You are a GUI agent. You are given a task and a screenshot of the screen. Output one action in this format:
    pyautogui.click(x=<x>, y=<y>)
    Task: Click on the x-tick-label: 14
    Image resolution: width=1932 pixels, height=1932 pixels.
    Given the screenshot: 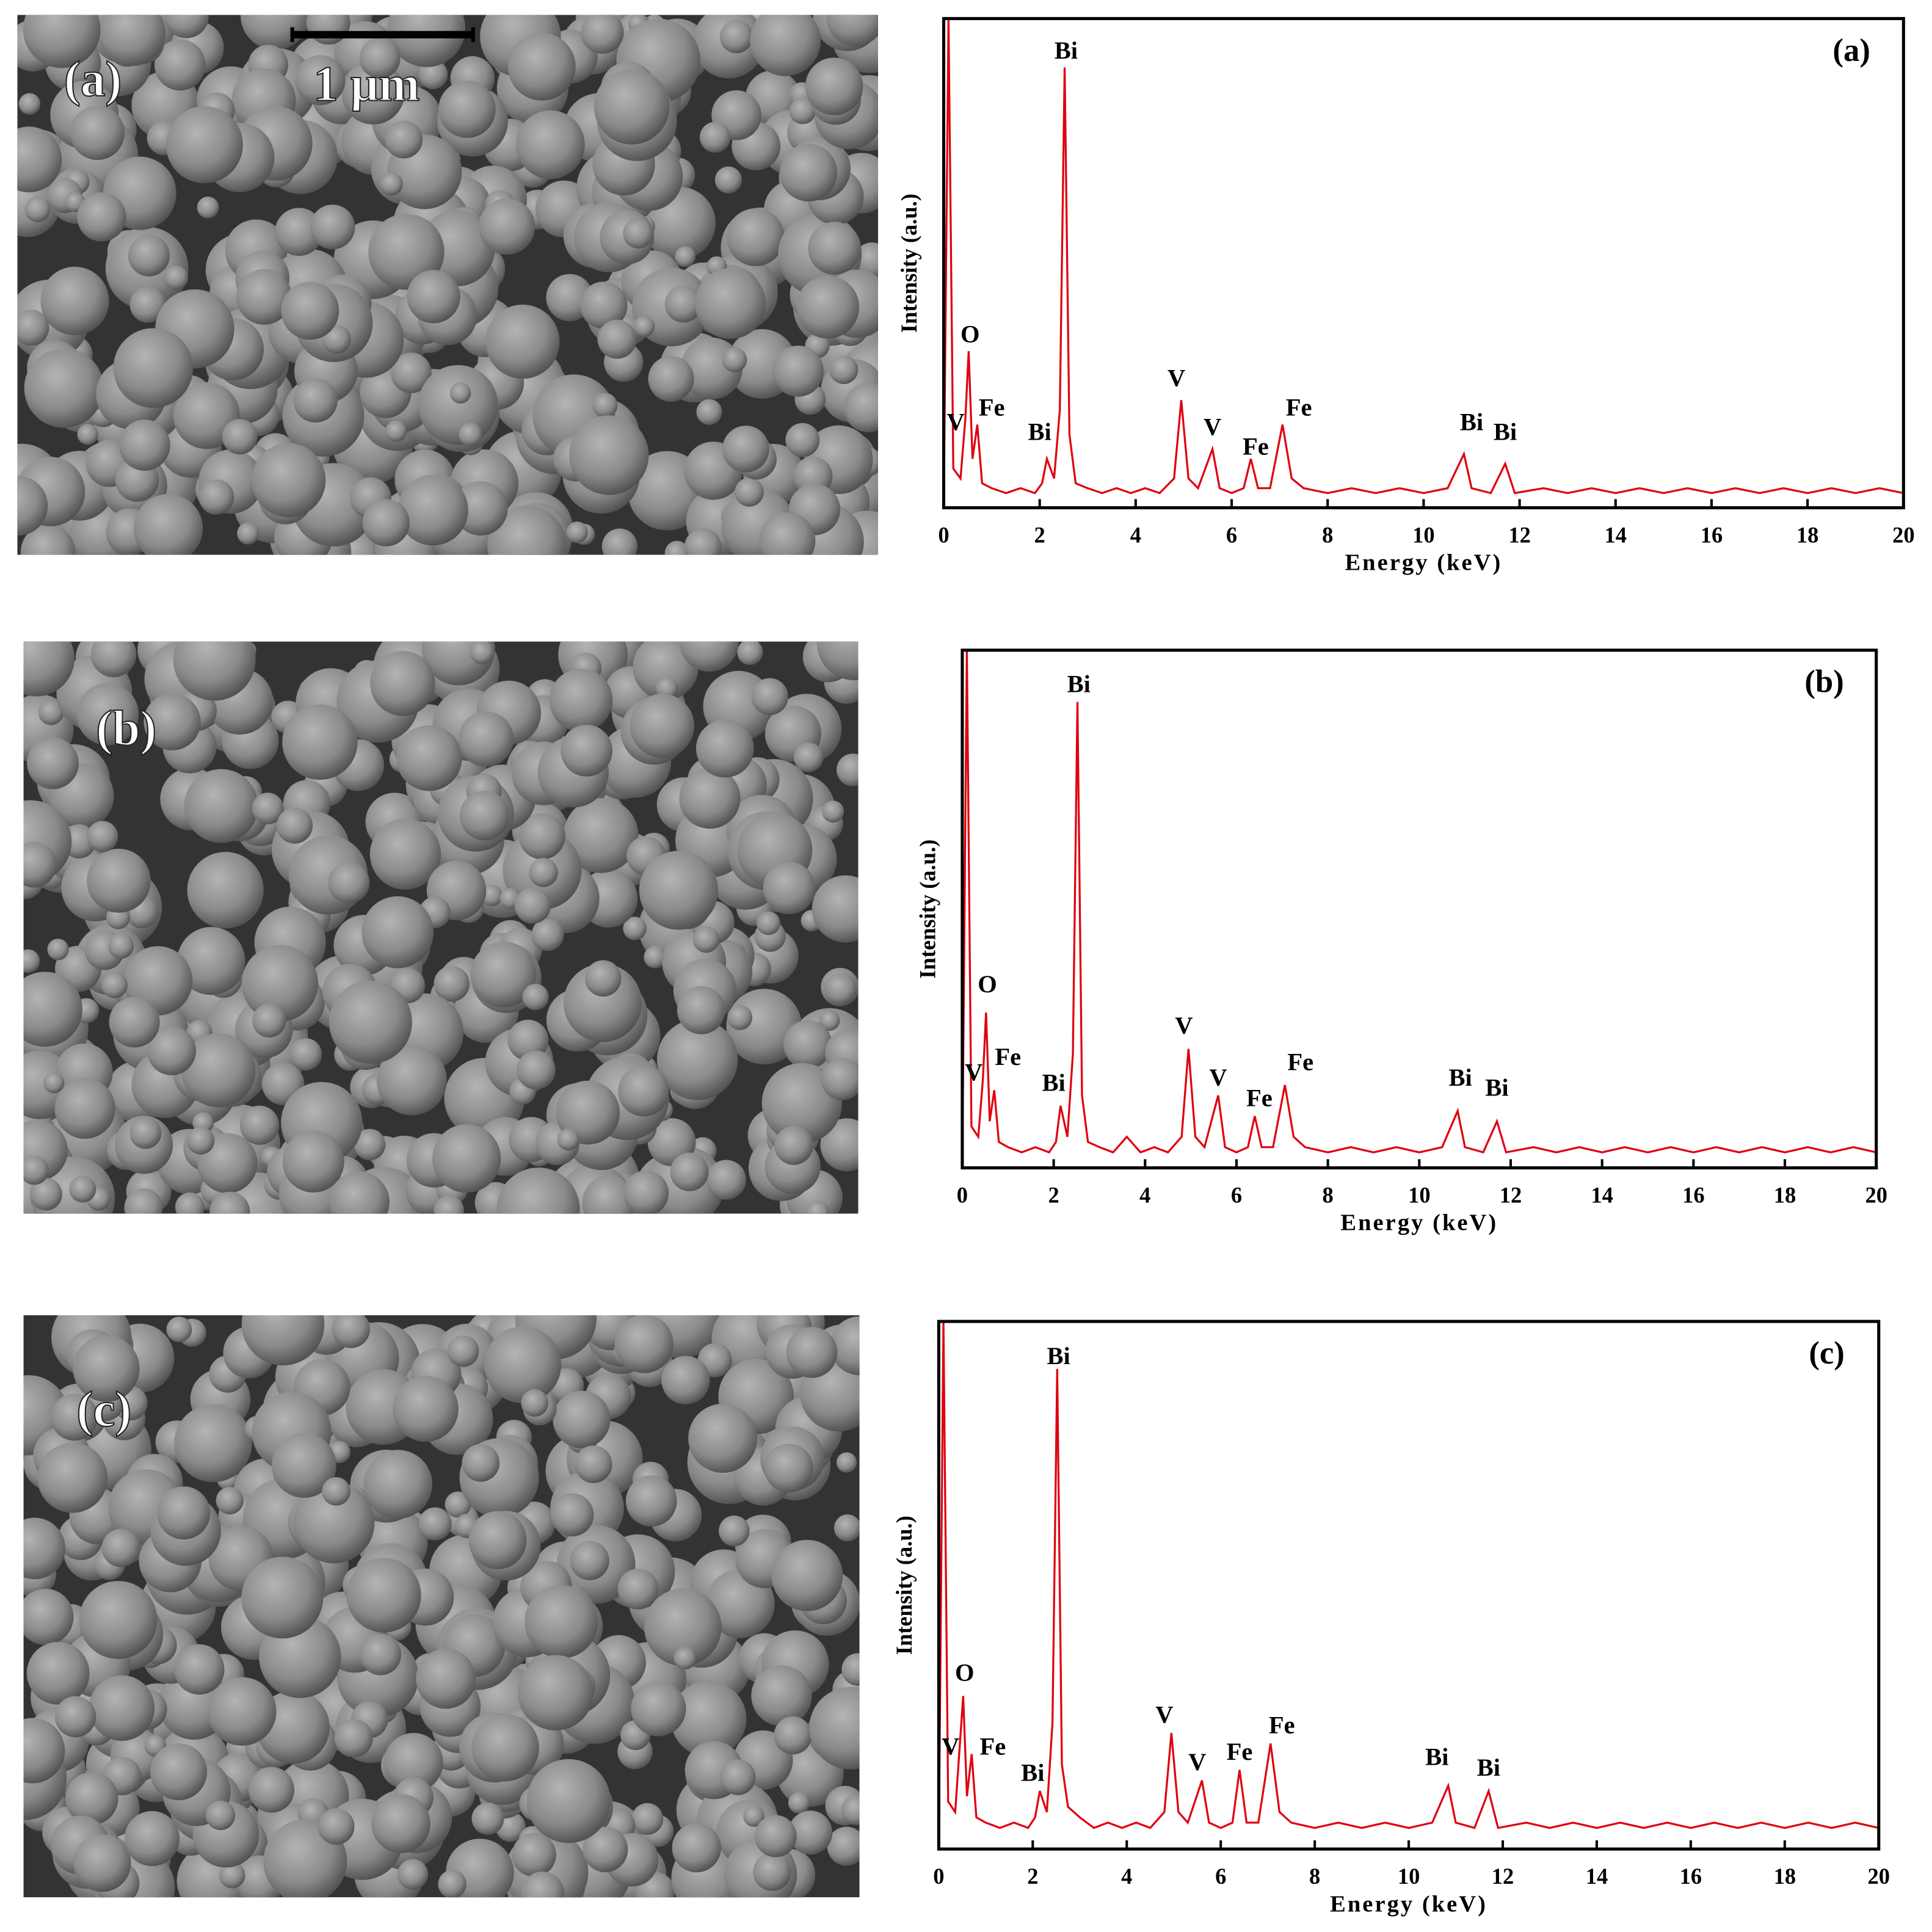 What is the action you would take?
    pyautogui.click(x=1597, y=1876)
    